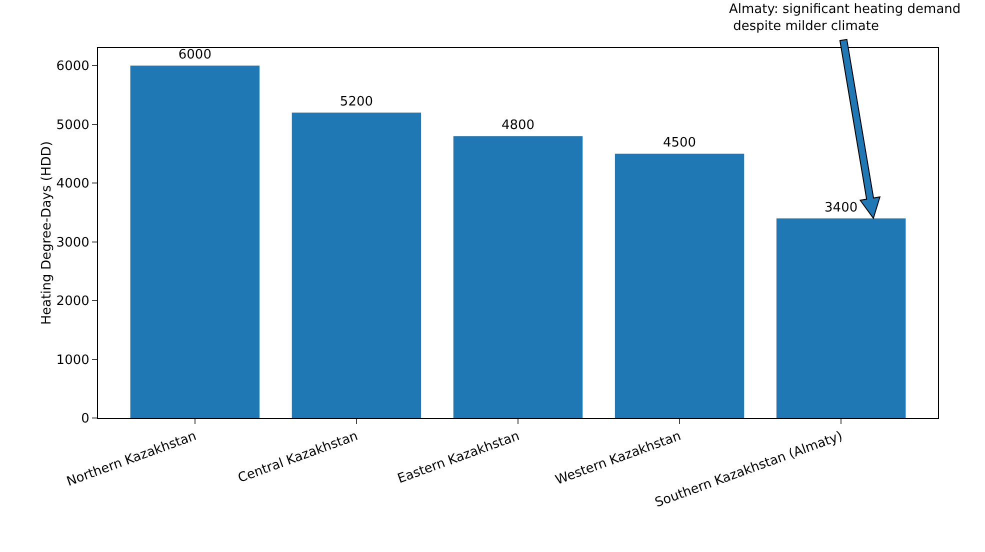  What do you see at coordinates (85, 419) in the screenshot?
I see `y-tick-label: 0` at bounding box center [85, 419].